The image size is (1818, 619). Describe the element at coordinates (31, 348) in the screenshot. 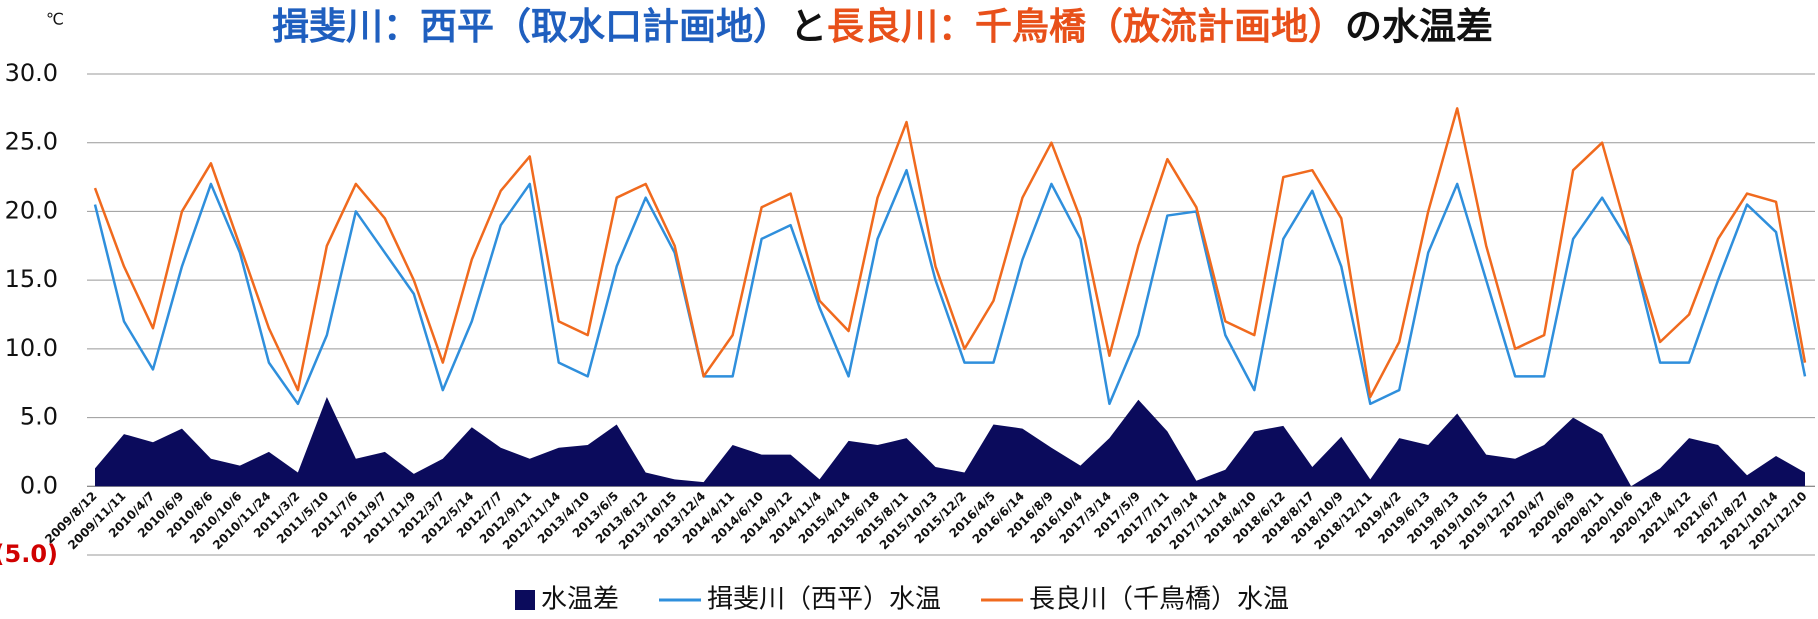

I see `y-tick-label: 10.0` at that location.